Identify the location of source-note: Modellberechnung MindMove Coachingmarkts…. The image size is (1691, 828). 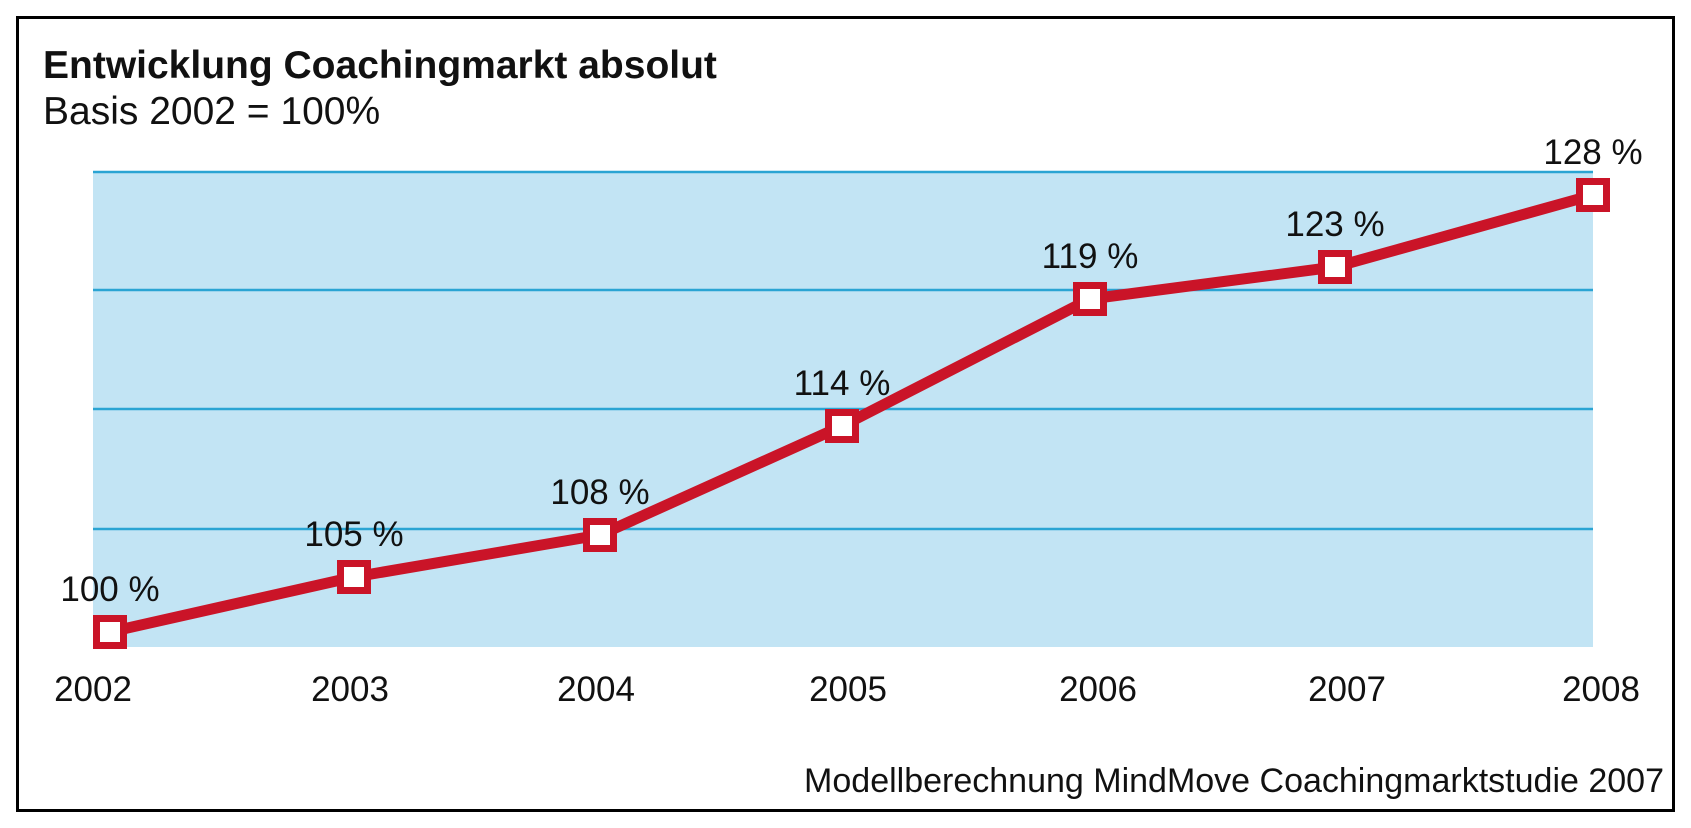
(1234, 781).